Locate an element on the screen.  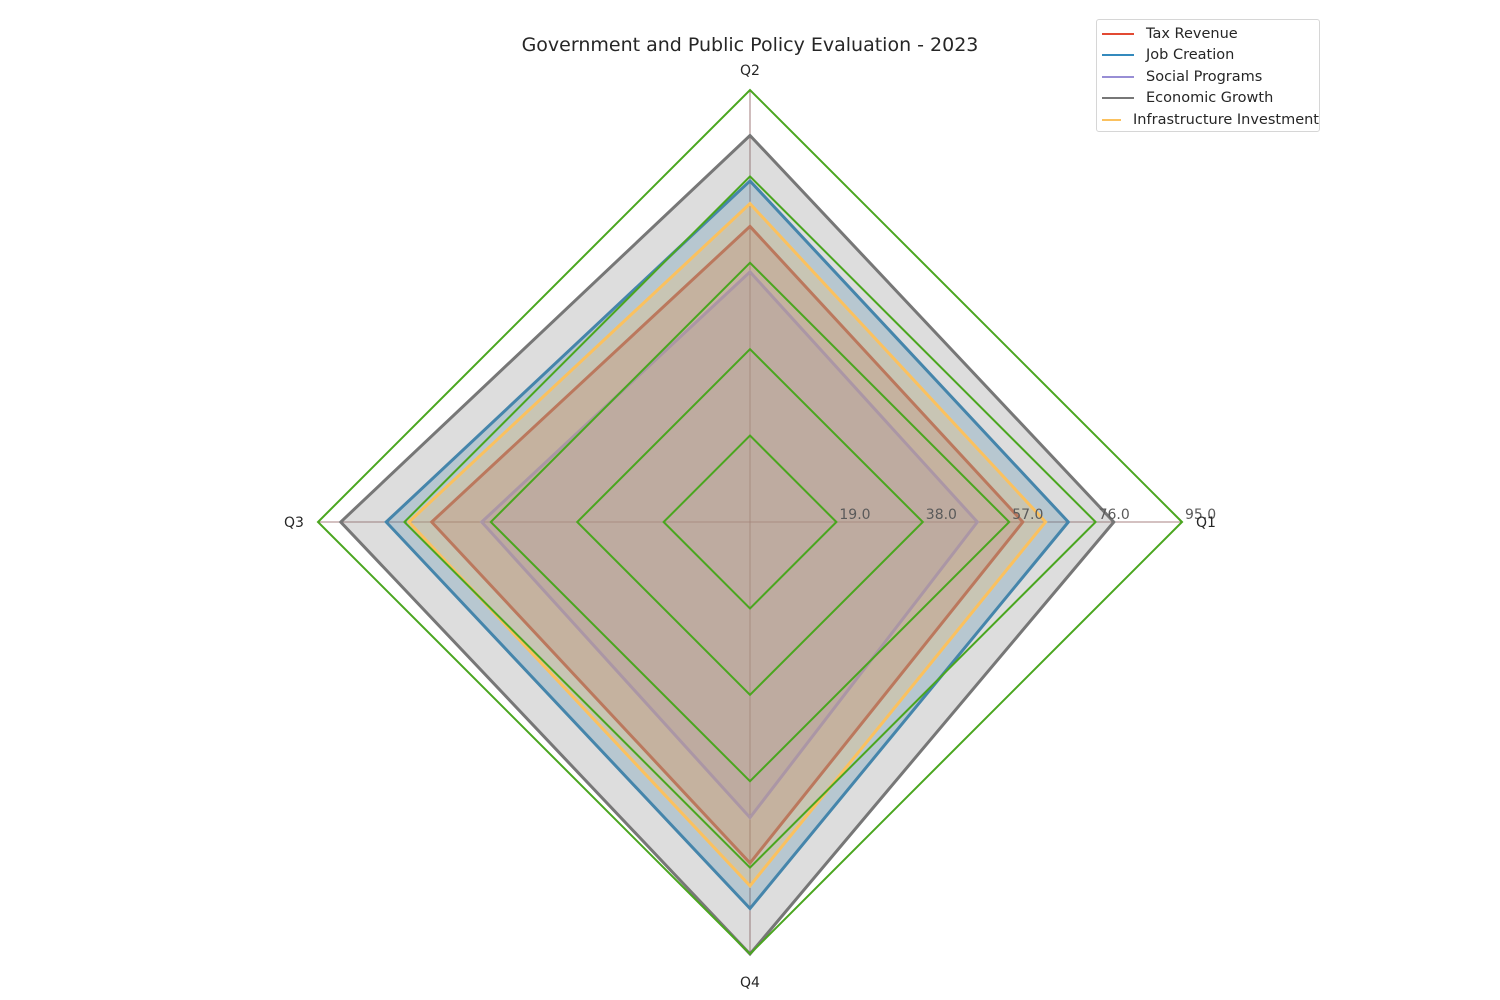
legend-item: Tax Revenue is located at coordinates (1208, 34).